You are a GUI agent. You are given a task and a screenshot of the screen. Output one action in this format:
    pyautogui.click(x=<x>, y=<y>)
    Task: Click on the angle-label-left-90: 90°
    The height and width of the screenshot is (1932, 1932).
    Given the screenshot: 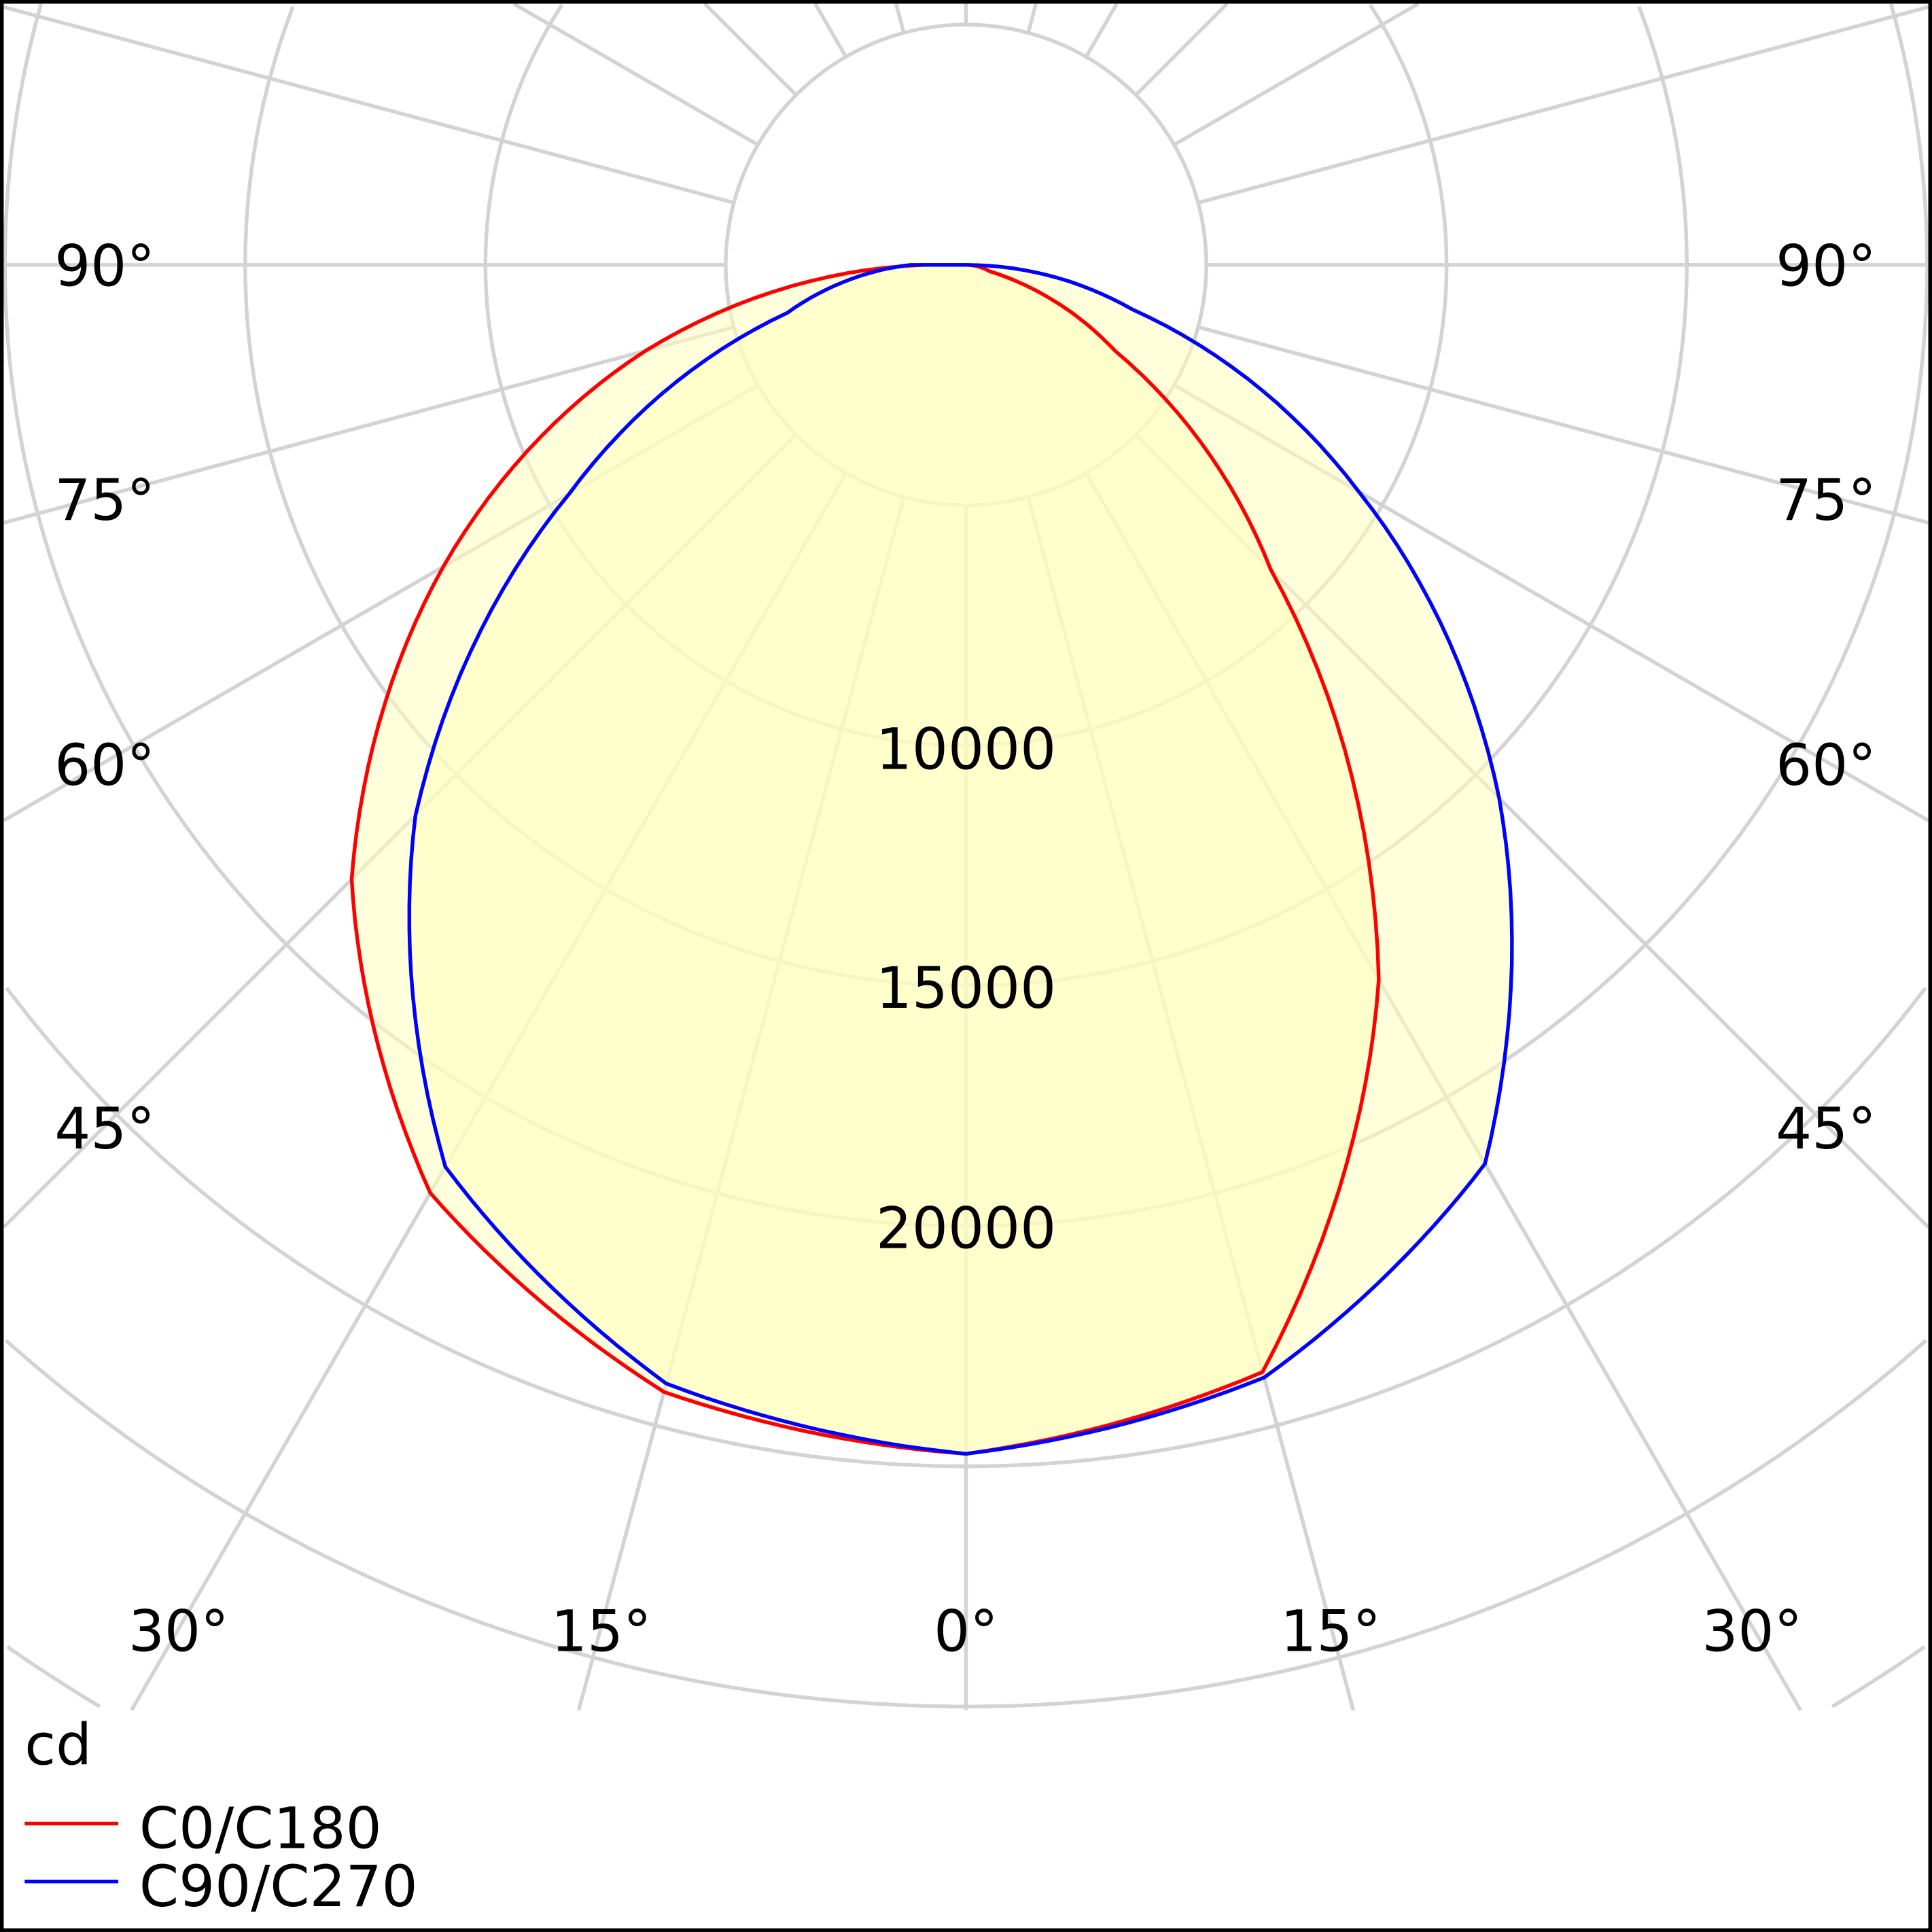 What is the action you would take?
    pyautogui.click(x=104, y=267)
    